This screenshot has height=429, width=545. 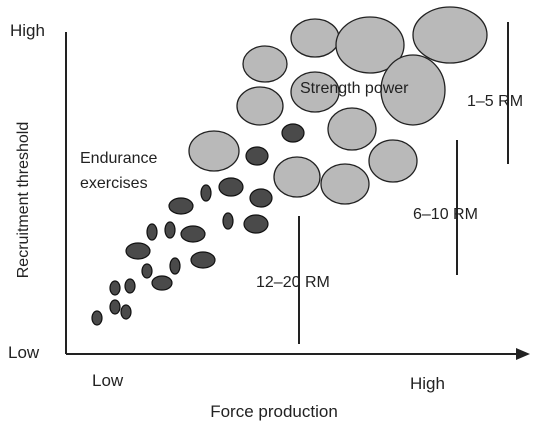 I want to click on y-axis-low-label: Low, so click(x=24, y=352).